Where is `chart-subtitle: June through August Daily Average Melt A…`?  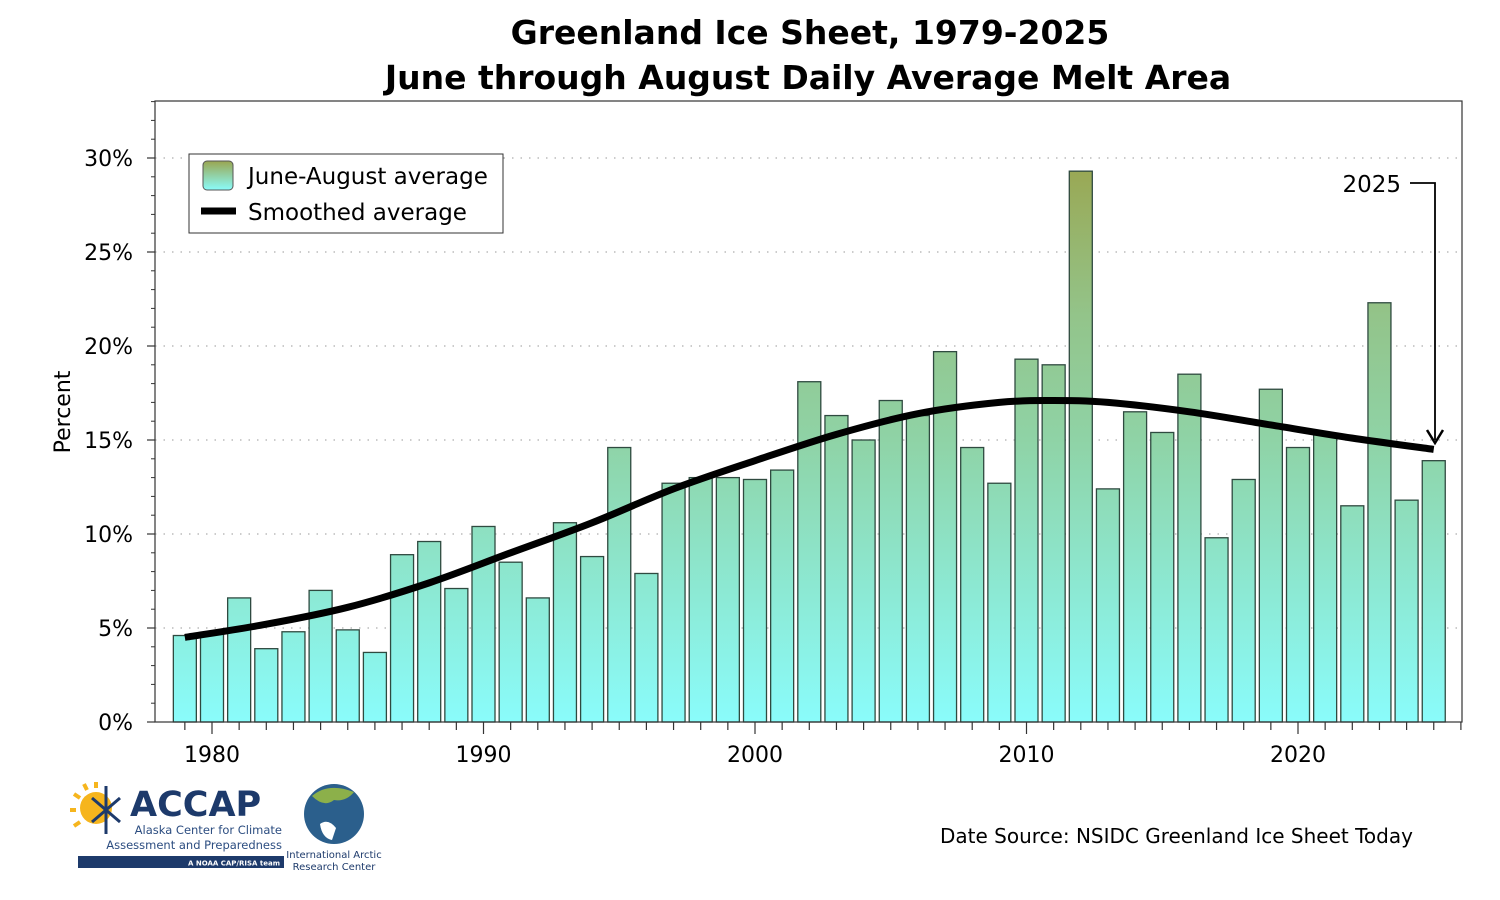
chart-subtitle: June through August Daily Average Melt A… is located at coordinates (807, 77).